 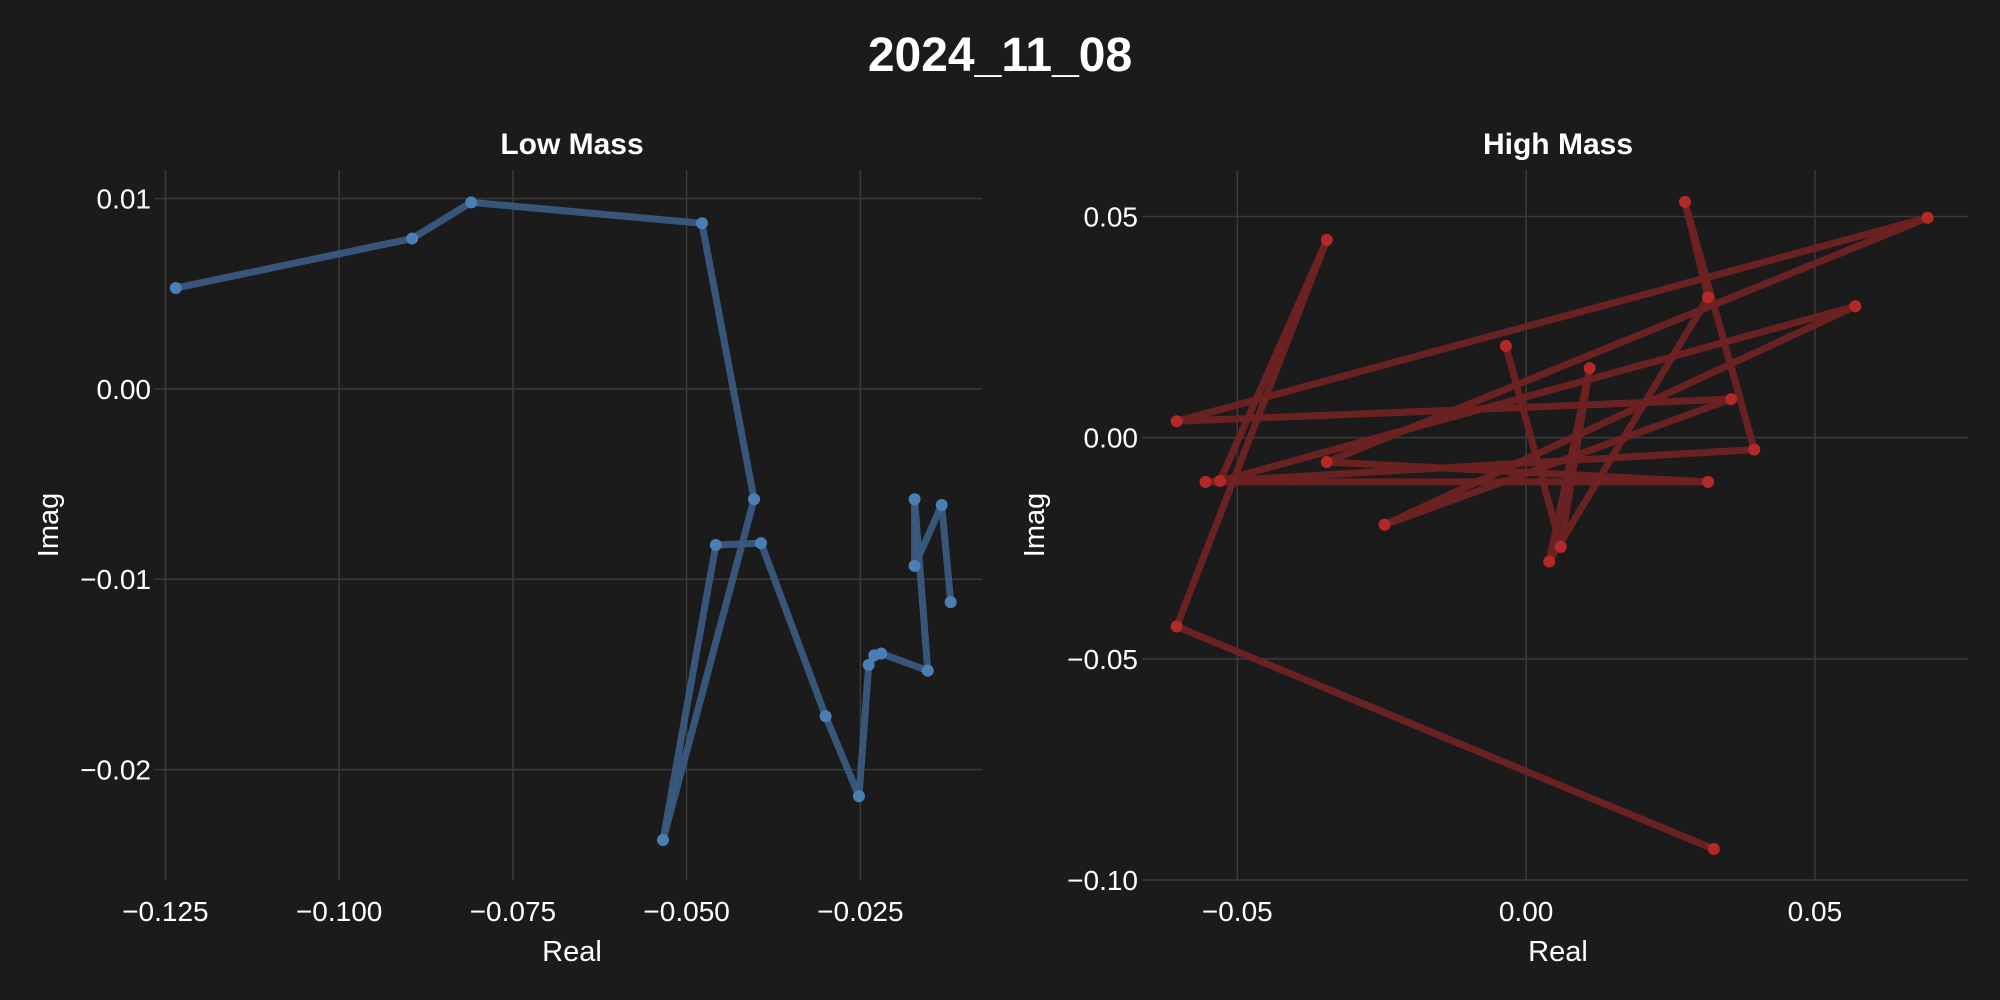 I want to click on low-mass-ytick-label: −0.01, so click(x=115, y=579).